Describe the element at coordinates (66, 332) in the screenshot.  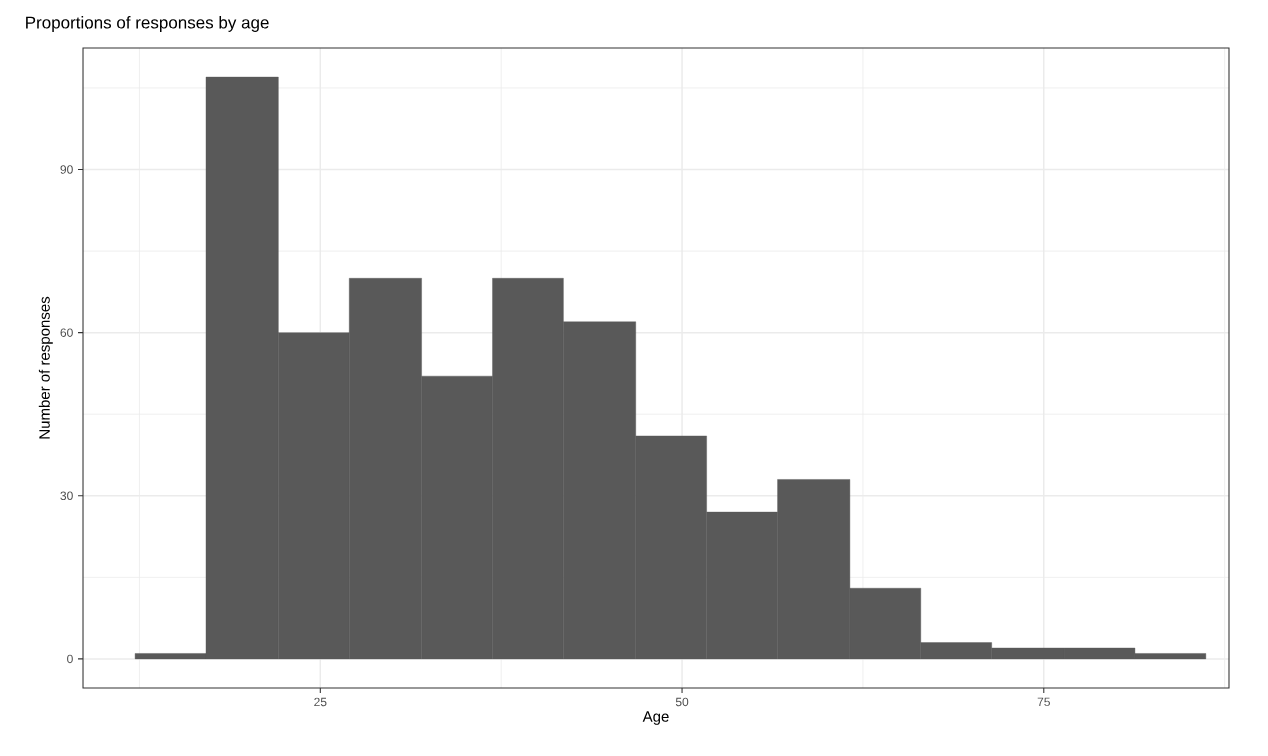
I see `y-tick-label: 60` at that location.